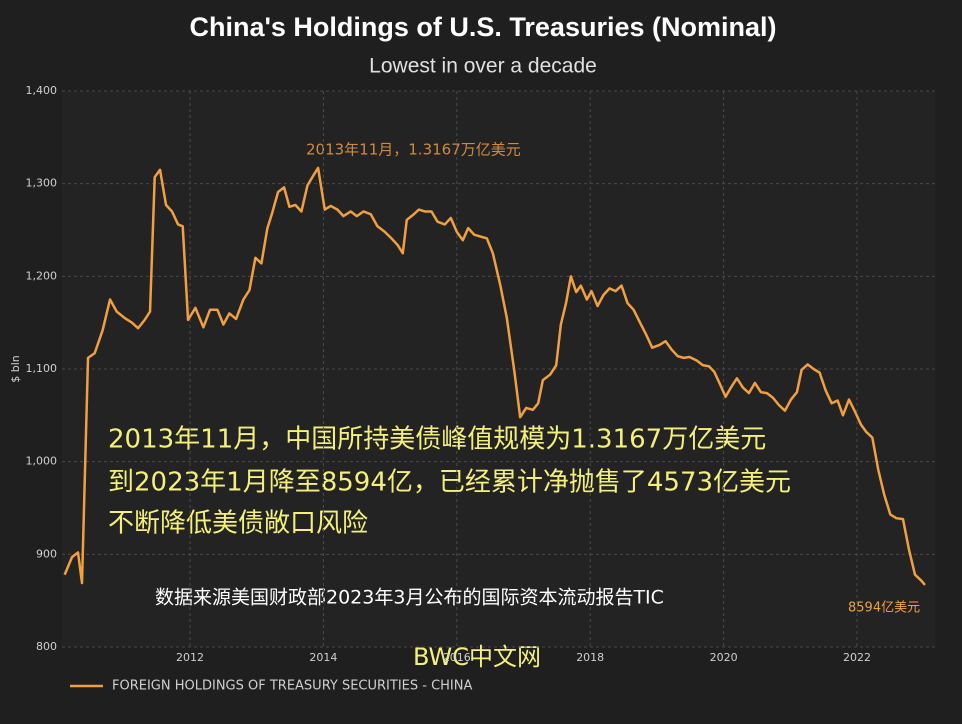 The height and width of the screenshot is (724, 962). I want to click on peak-annotation: 2013年11月，1.3167万亿美元, so click(413, 150).